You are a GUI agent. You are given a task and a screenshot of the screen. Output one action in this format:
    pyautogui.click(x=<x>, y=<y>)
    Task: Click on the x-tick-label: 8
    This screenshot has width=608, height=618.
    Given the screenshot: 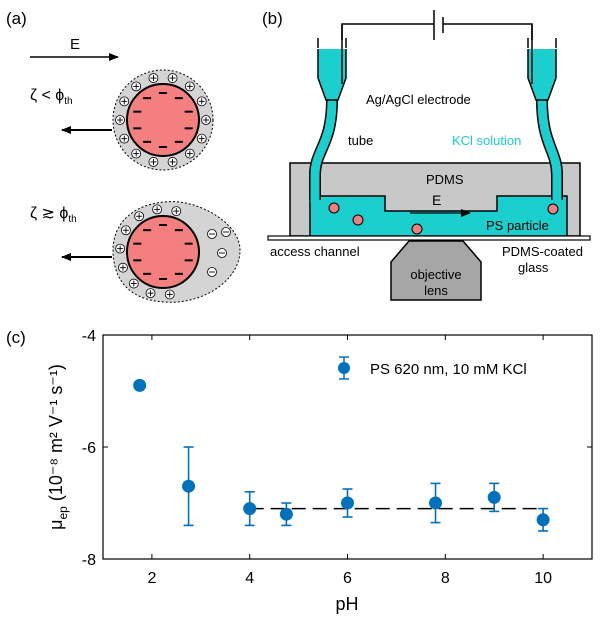 What is the action you would take?
    pyautogui.click(x=445, y=578)
    